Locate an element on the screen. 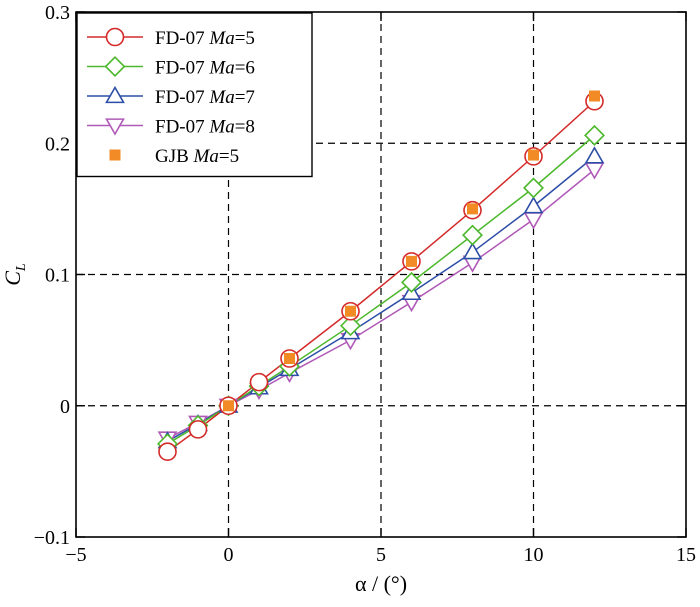 The height and width of the screenshot is (607, 700). legend-item: FD-07 Ma=7 is located at coordinates (171, 96).